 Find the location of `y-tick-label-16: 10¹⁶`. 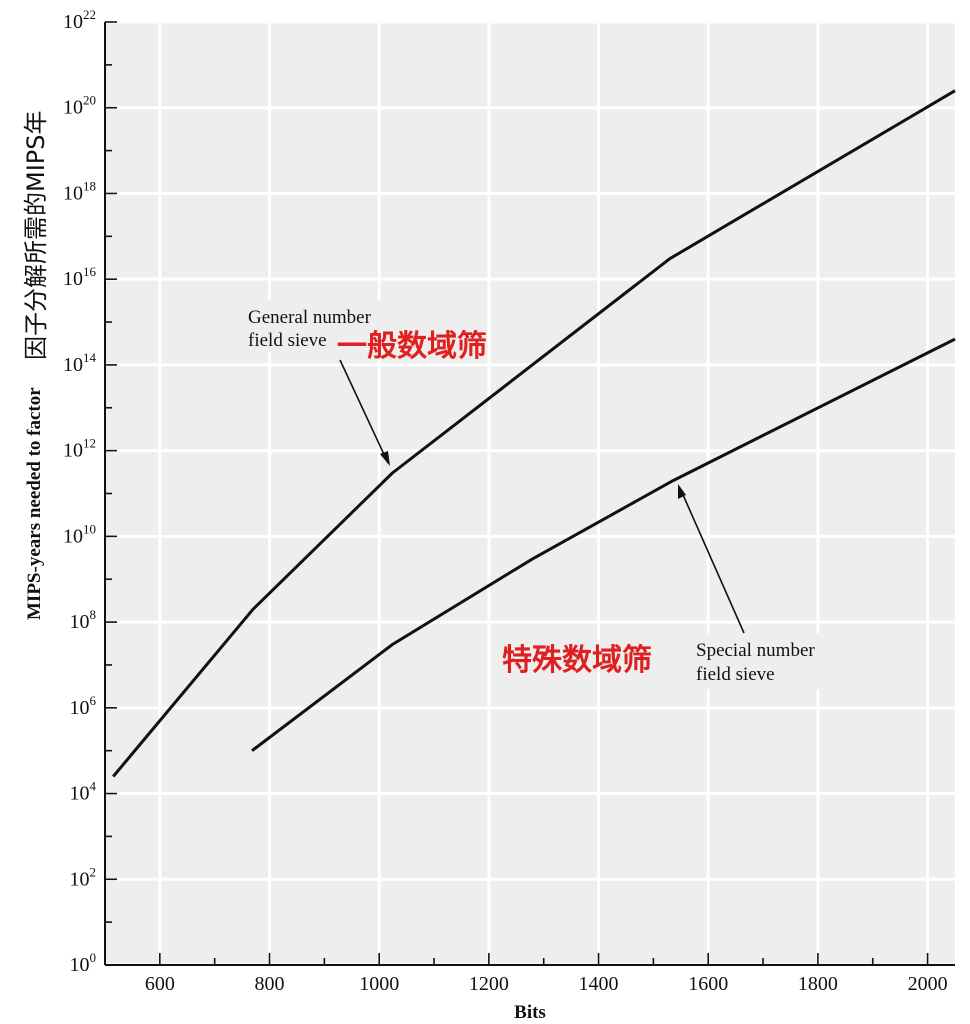

y-tick-label-16: 10¹⁶ is located at coordinates (80, 277).